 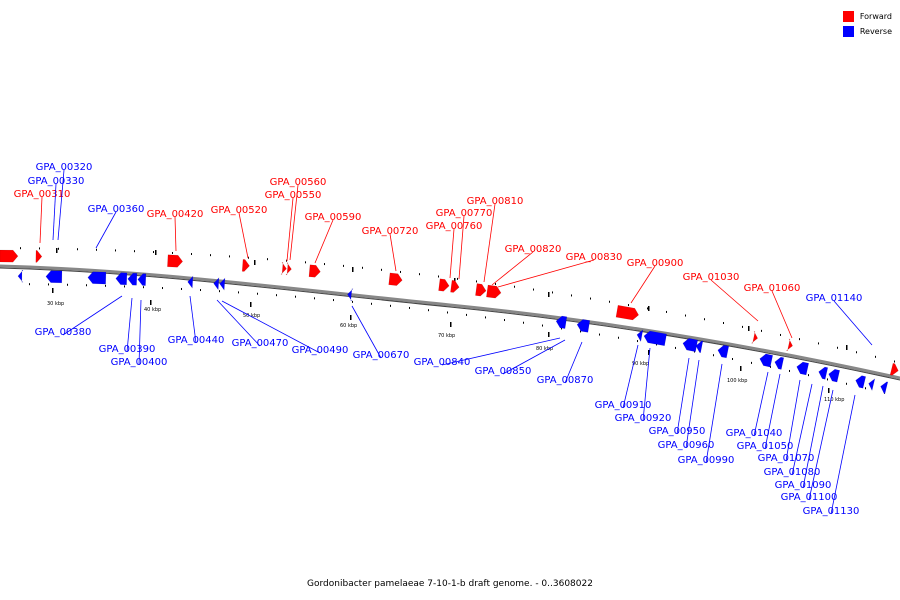 I want to click on gene-label: GPA_01060, so click(x=772, y=288).